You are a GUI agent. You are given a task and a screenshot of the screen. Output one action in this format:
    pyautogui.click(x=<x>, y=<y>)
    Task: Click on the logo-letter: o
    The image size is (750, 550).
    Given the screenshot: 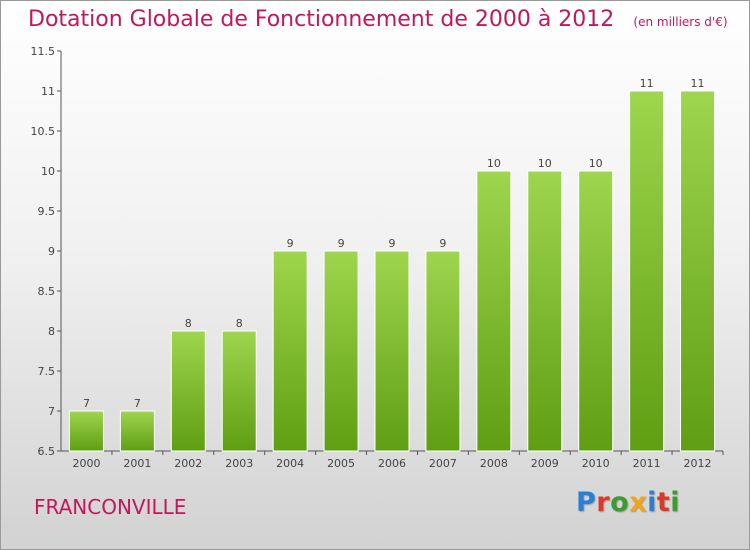 What is the action you would take?
    pyautogui.click(x=620, y=502)
    